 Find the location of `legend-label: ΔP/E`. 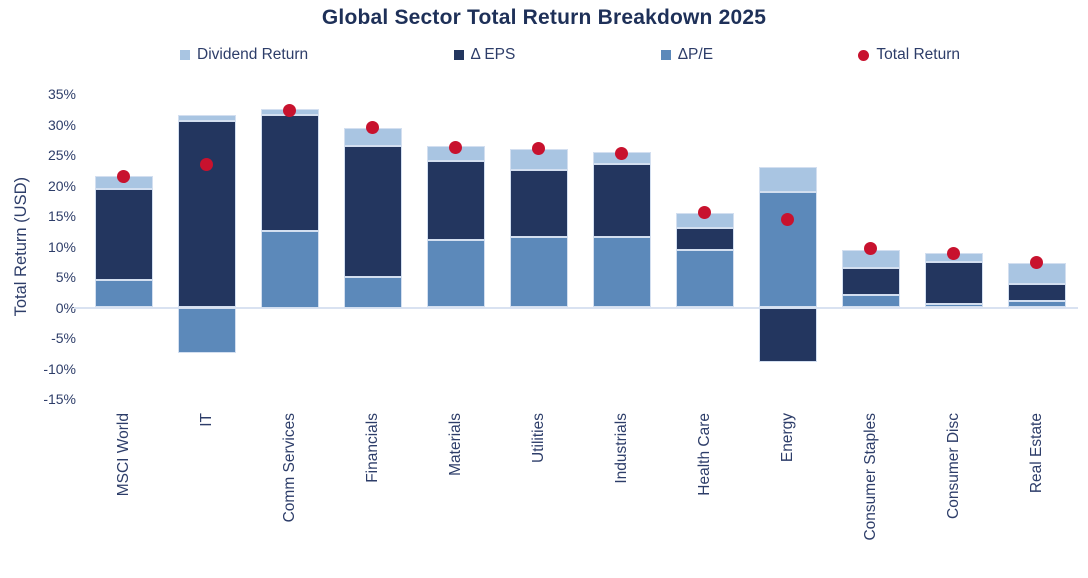

legend-label: ΔP/E is located at coordinates (695, 54).